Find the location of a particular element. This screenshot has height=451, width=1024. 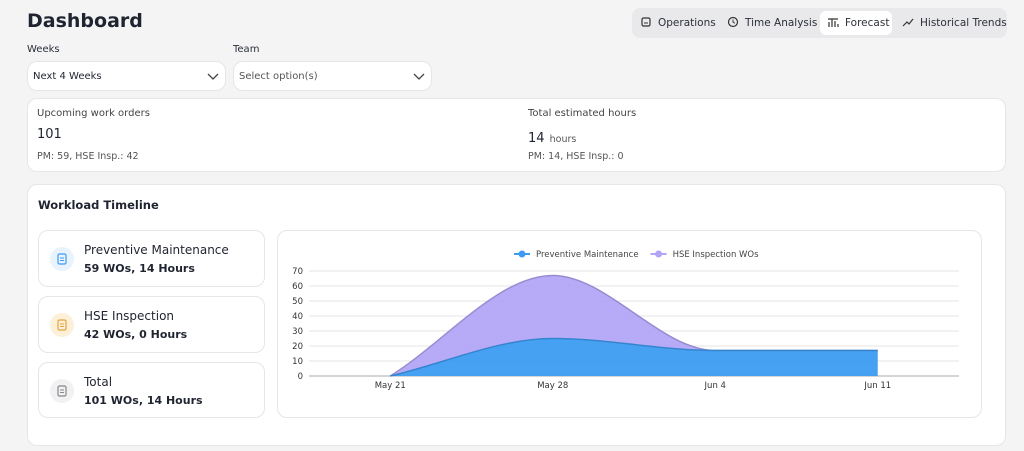

y-tick-label: 30 is located at coordinates (297, 332).